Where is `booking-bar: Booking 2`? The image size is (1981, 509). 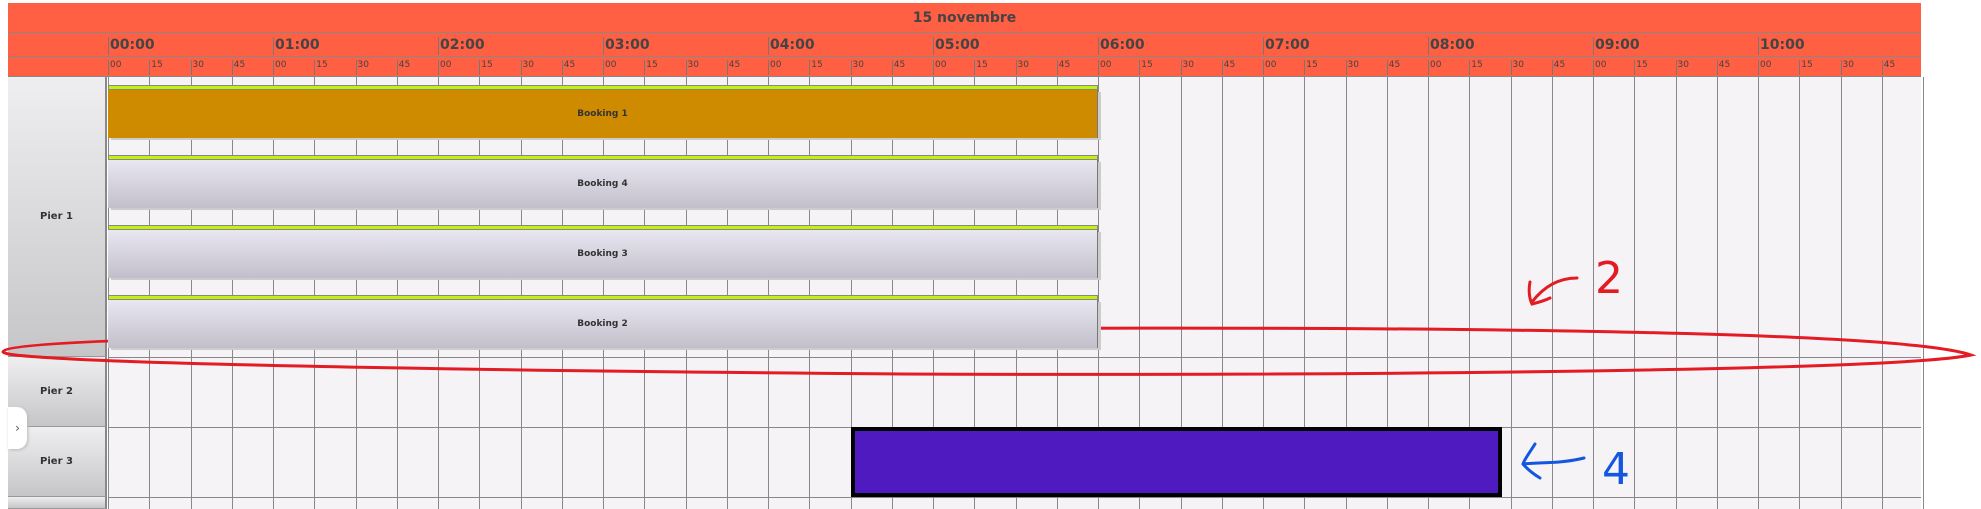
booking-bar: Booking 2 is located at coordinates (603, 321).